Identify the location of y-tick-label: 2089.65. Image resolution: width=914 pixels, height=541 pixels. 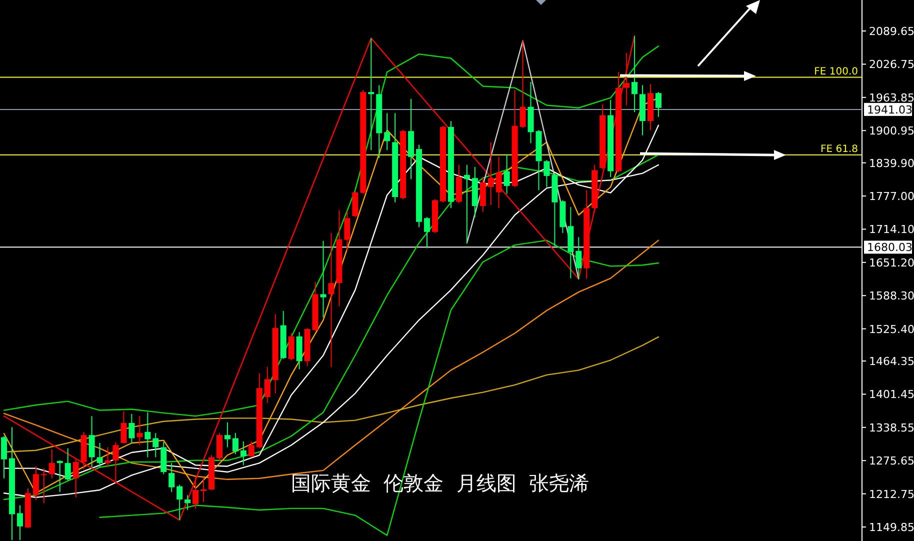
(891, 31).